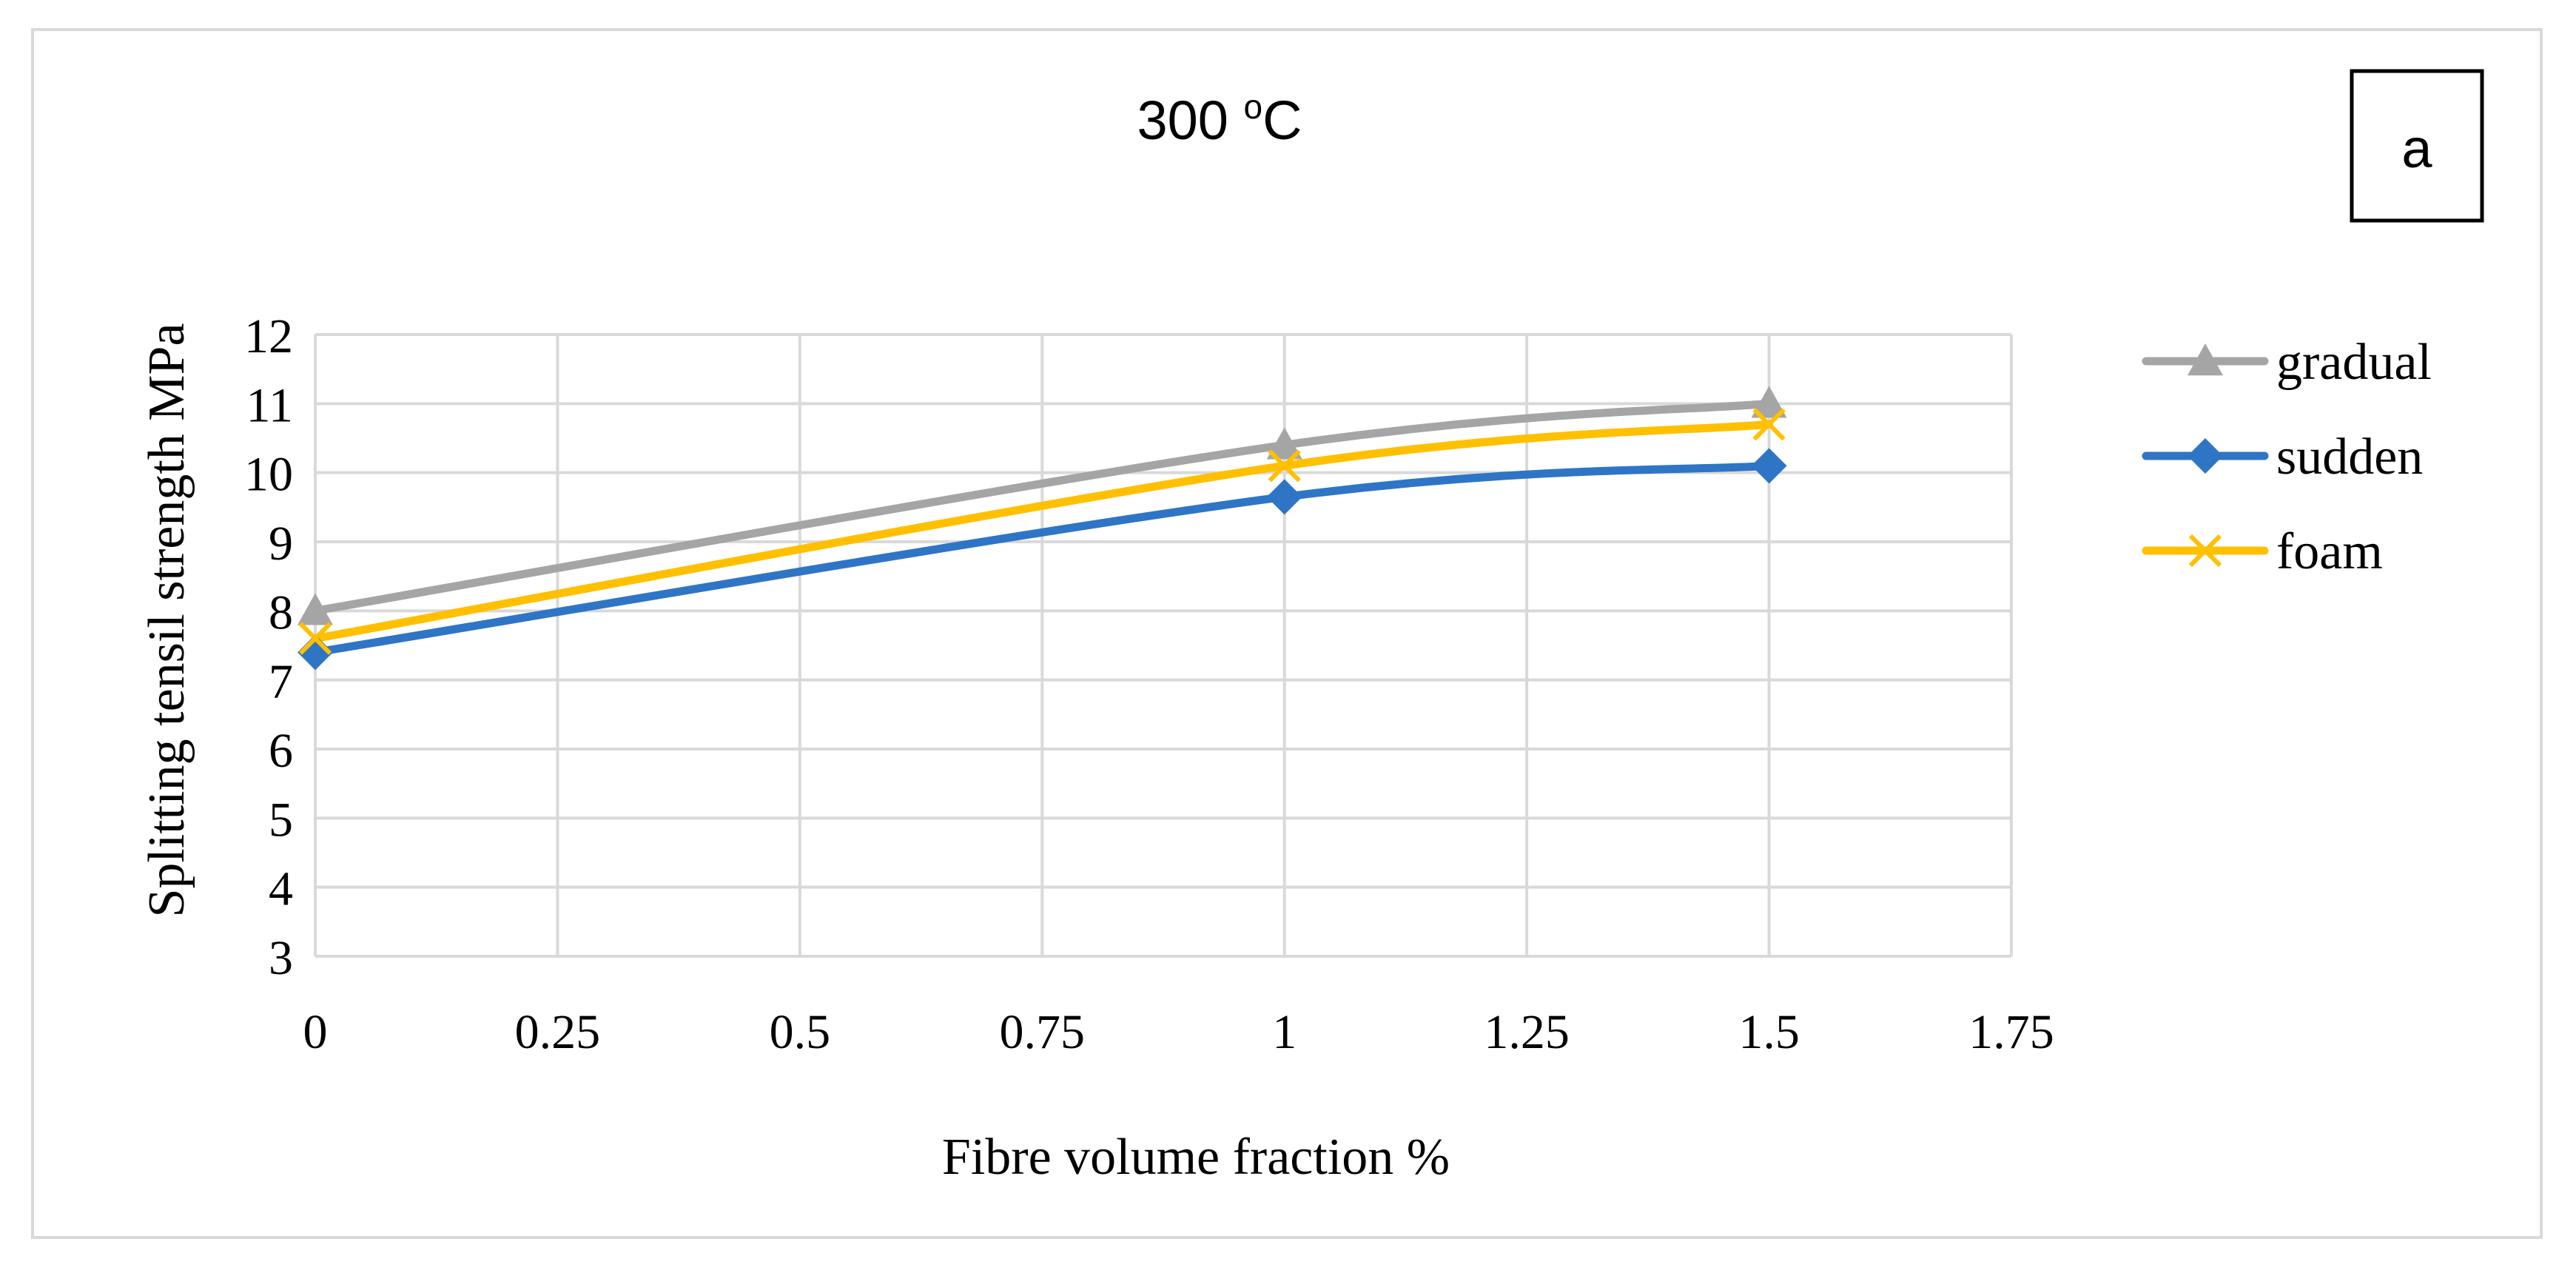 The image size is (2576, 1276). I want to click on x-tick-label: 1, so click(1284, 1032).